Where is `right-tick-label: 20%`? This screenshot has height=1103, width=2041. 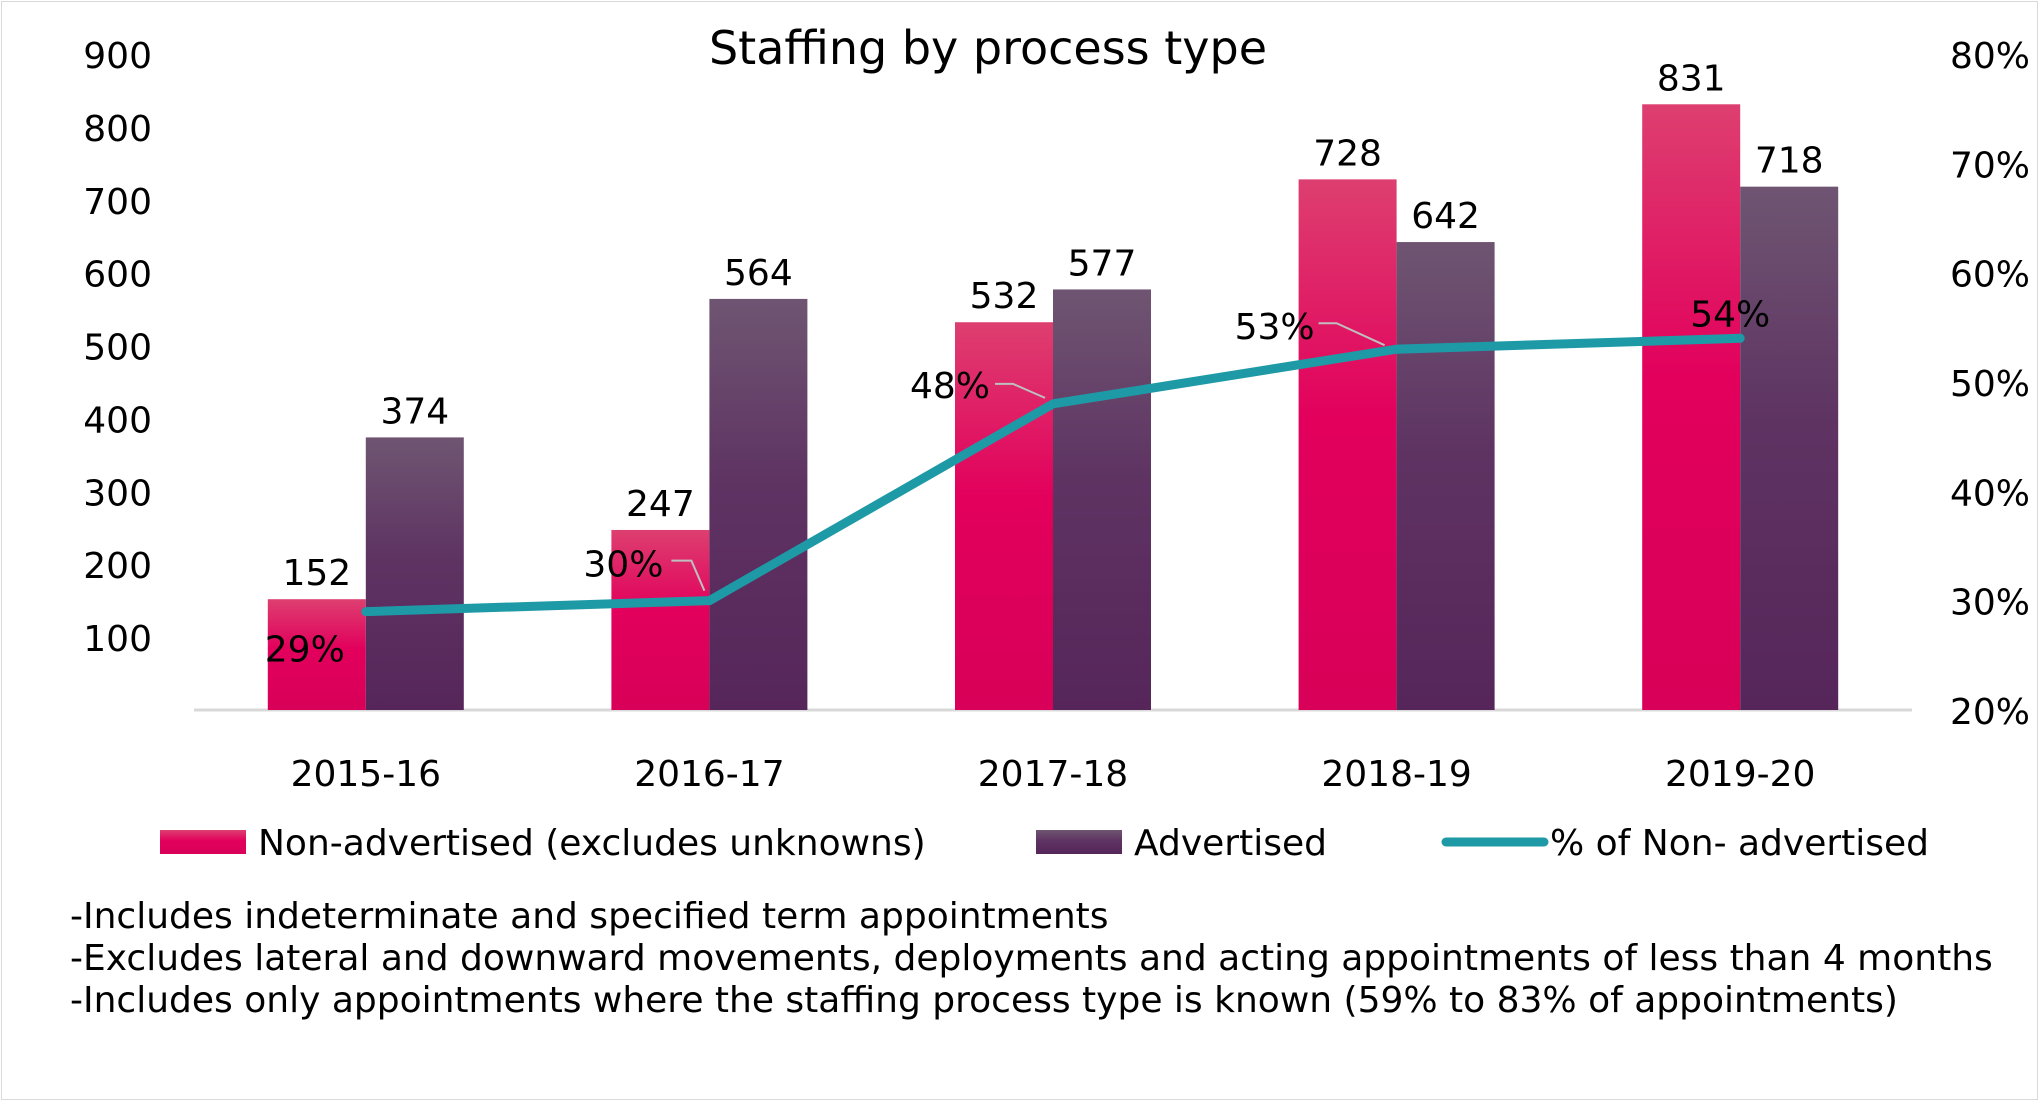
right-tick-label: 20% is located at coordinates (1990, 712).